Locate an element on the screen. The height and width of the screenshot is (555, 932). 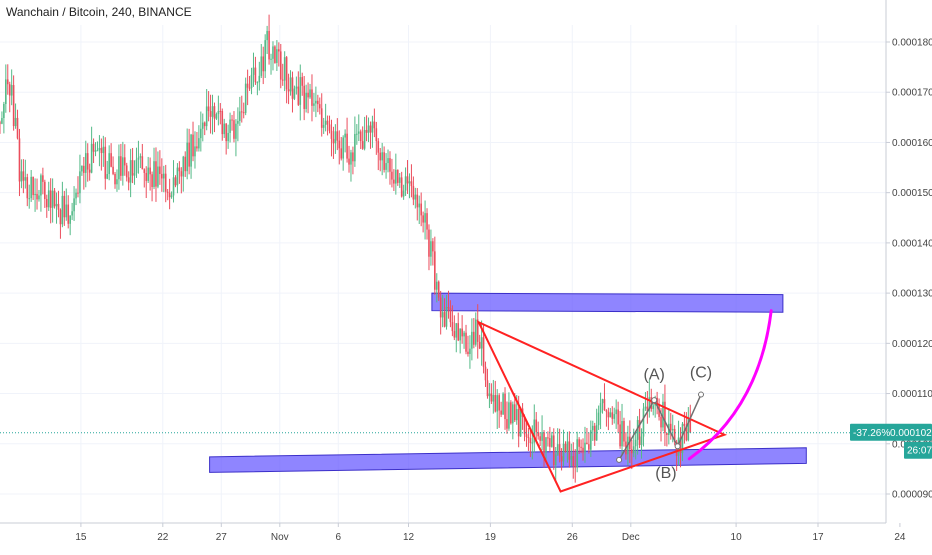
resistance-zone is located at coordinates (607, 302).